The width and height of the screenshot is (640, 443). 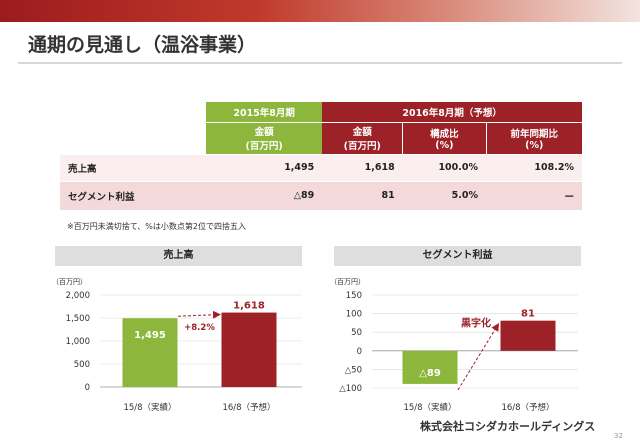 What do you see at coordinates (478, 356) in the screenshot?
I see `turnaround-arrow` at bounding box center [478, 356].